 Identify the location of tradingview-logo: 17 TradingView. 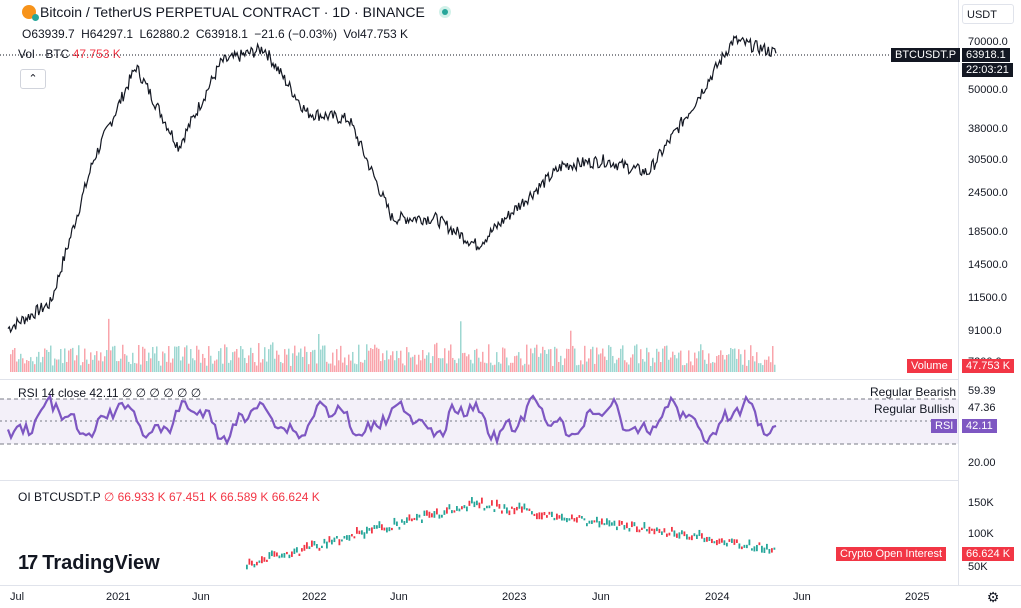
(89, 563).